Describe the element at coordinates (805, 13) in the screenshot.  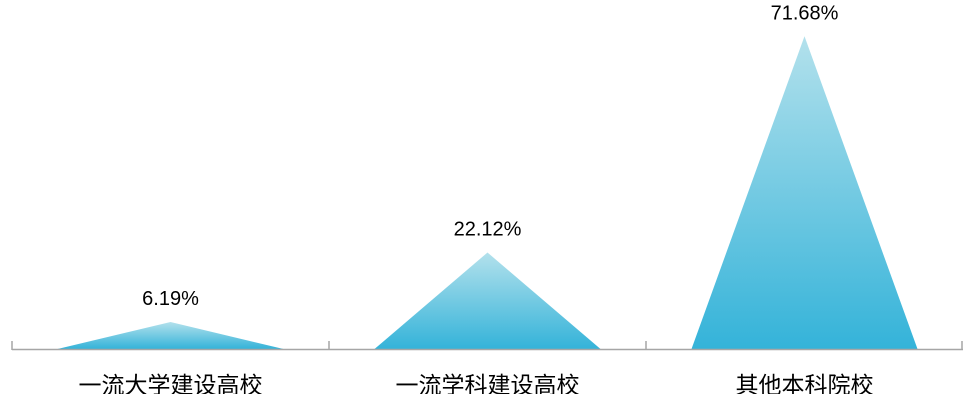
I see `data-label-3: 71.68%` at that location.